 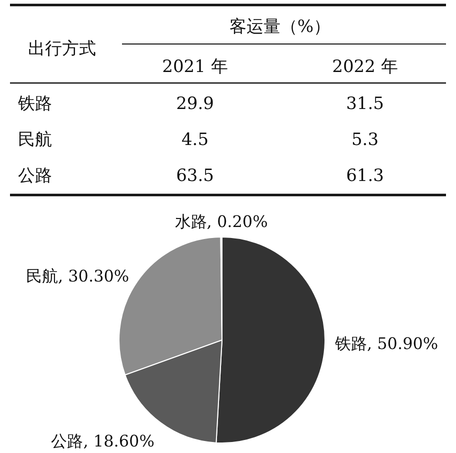 I want to click on x-tick-label: 2021 年, so click(x=195, y=67).